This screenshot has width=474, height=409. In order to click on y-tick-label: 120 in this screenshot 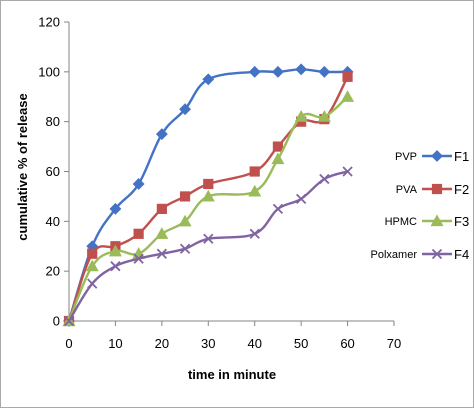, I will do `click(49, 22)`.